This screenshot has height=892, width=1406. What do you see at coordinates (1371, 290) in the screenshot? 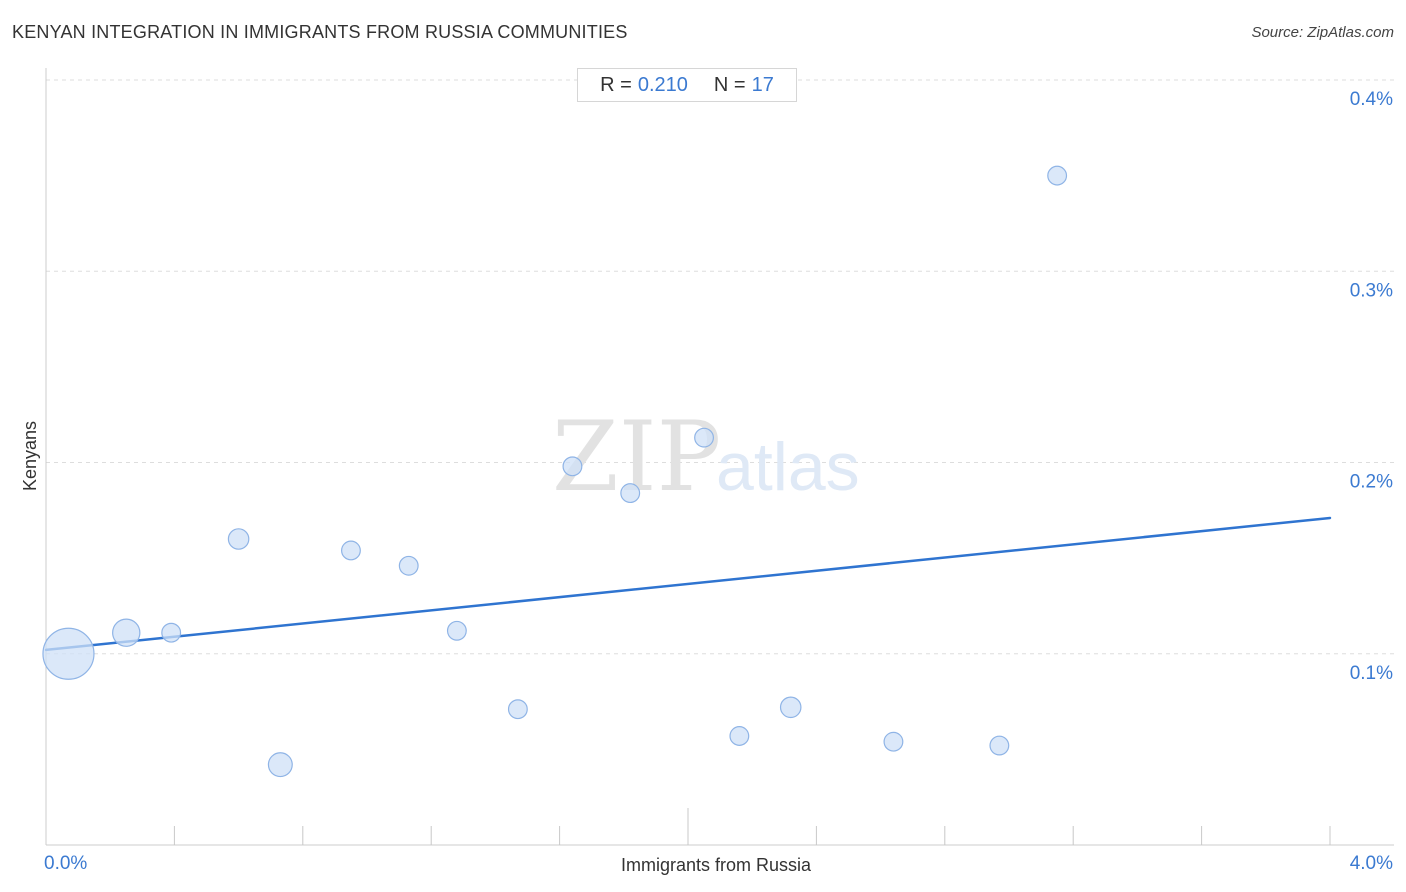
I see `y-tick-label-2: 0.3%` at bounding box center [1371, 290].